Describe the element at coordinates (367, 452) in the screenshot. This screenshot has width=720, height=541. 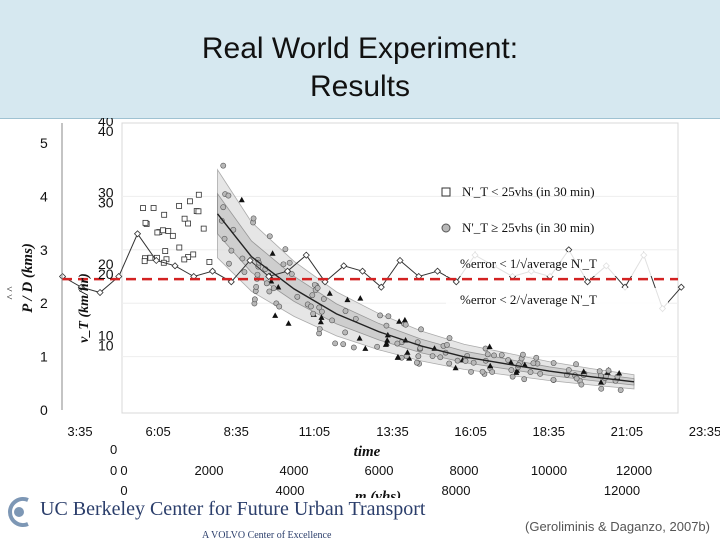
I see `time-axis-label: time` at that location.